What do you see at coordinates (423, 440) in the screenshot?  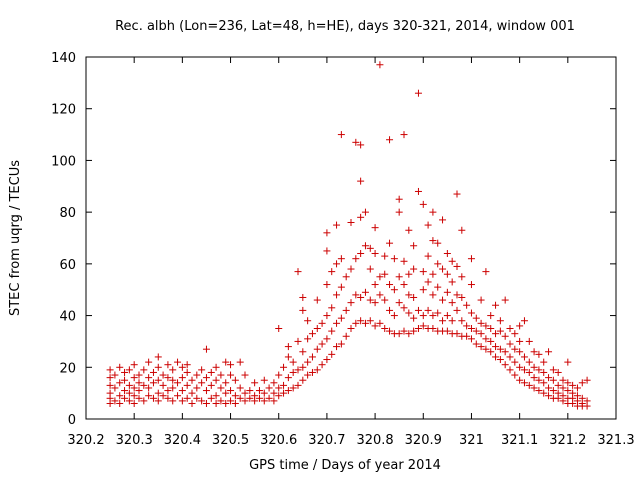 I see `x-tick-label: 320.9` at bounding box center [423, 440].